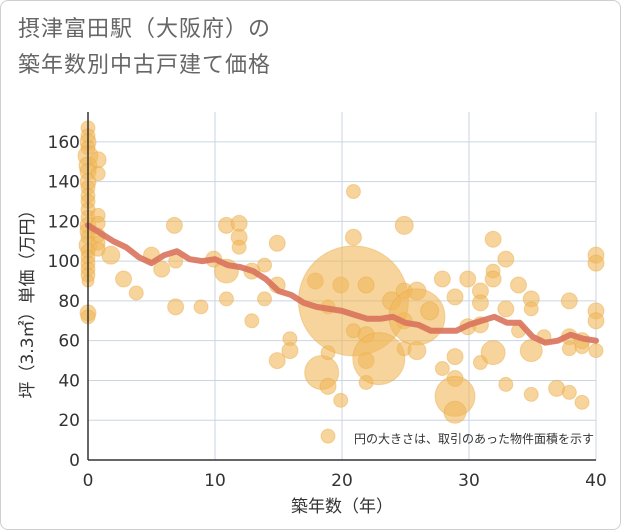 The height and width of the screenshot is (530, 621). Describe the element at coordinates (596, 481) in the screenshot. I see `x-tick-label: 40` at that location.